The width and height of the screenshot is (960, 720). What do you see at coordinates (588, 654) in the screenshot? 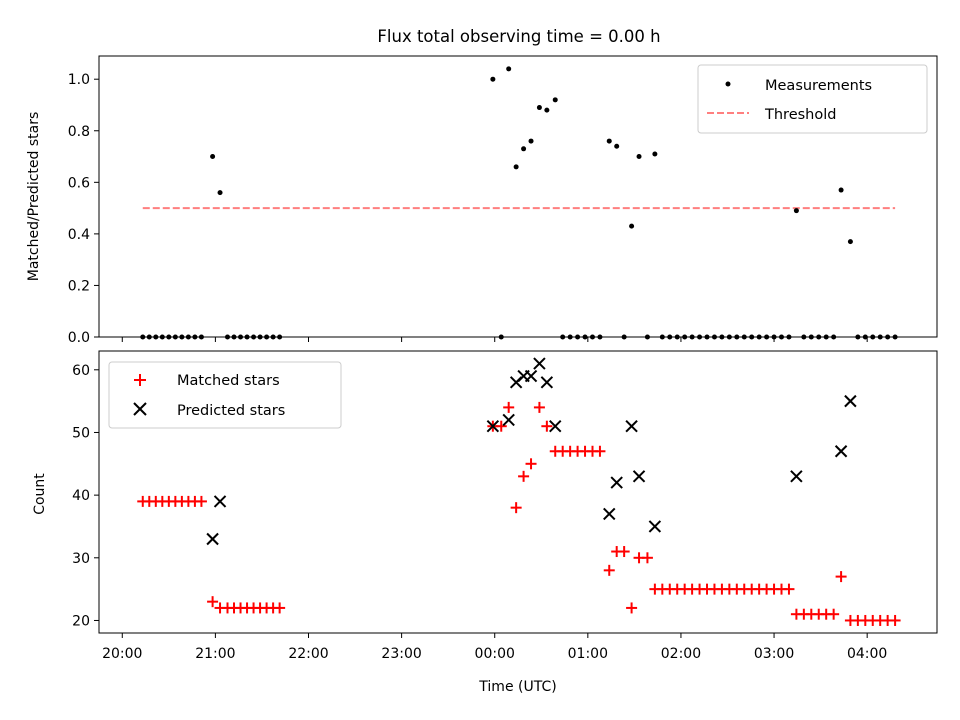
I see `bottom-x-tick-label: 01:00` at bounding box center [588, 654].